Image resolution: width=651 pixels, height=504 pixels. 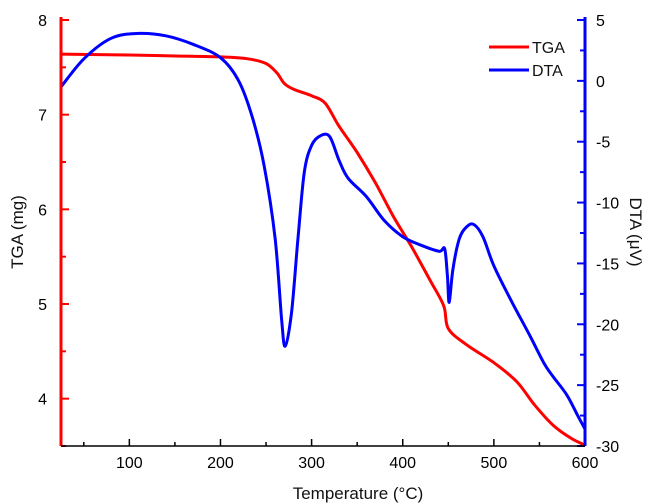 What do you see at coordinates (311, 463) in the screenshot?
I see `x-tick-label: 300` at bounding box center [311, 463].